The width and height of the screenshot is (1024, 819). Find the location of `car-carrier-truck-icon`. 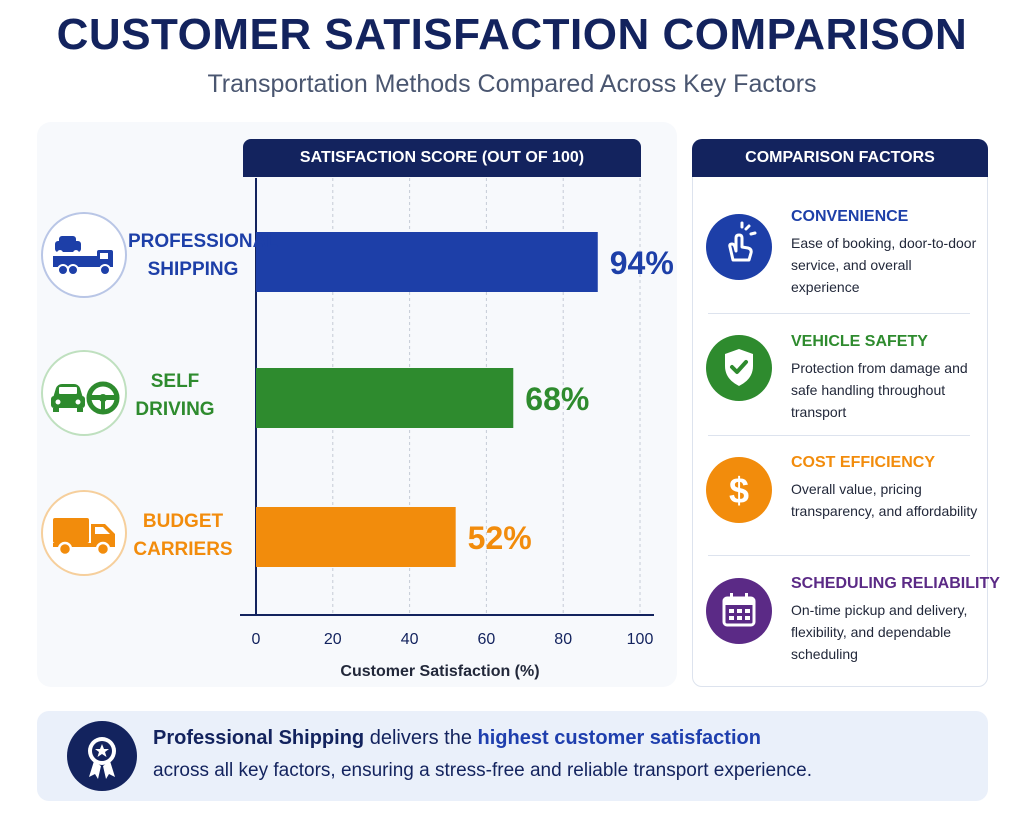

car-carrier-truck-icon is located at coordinates (84, 255).